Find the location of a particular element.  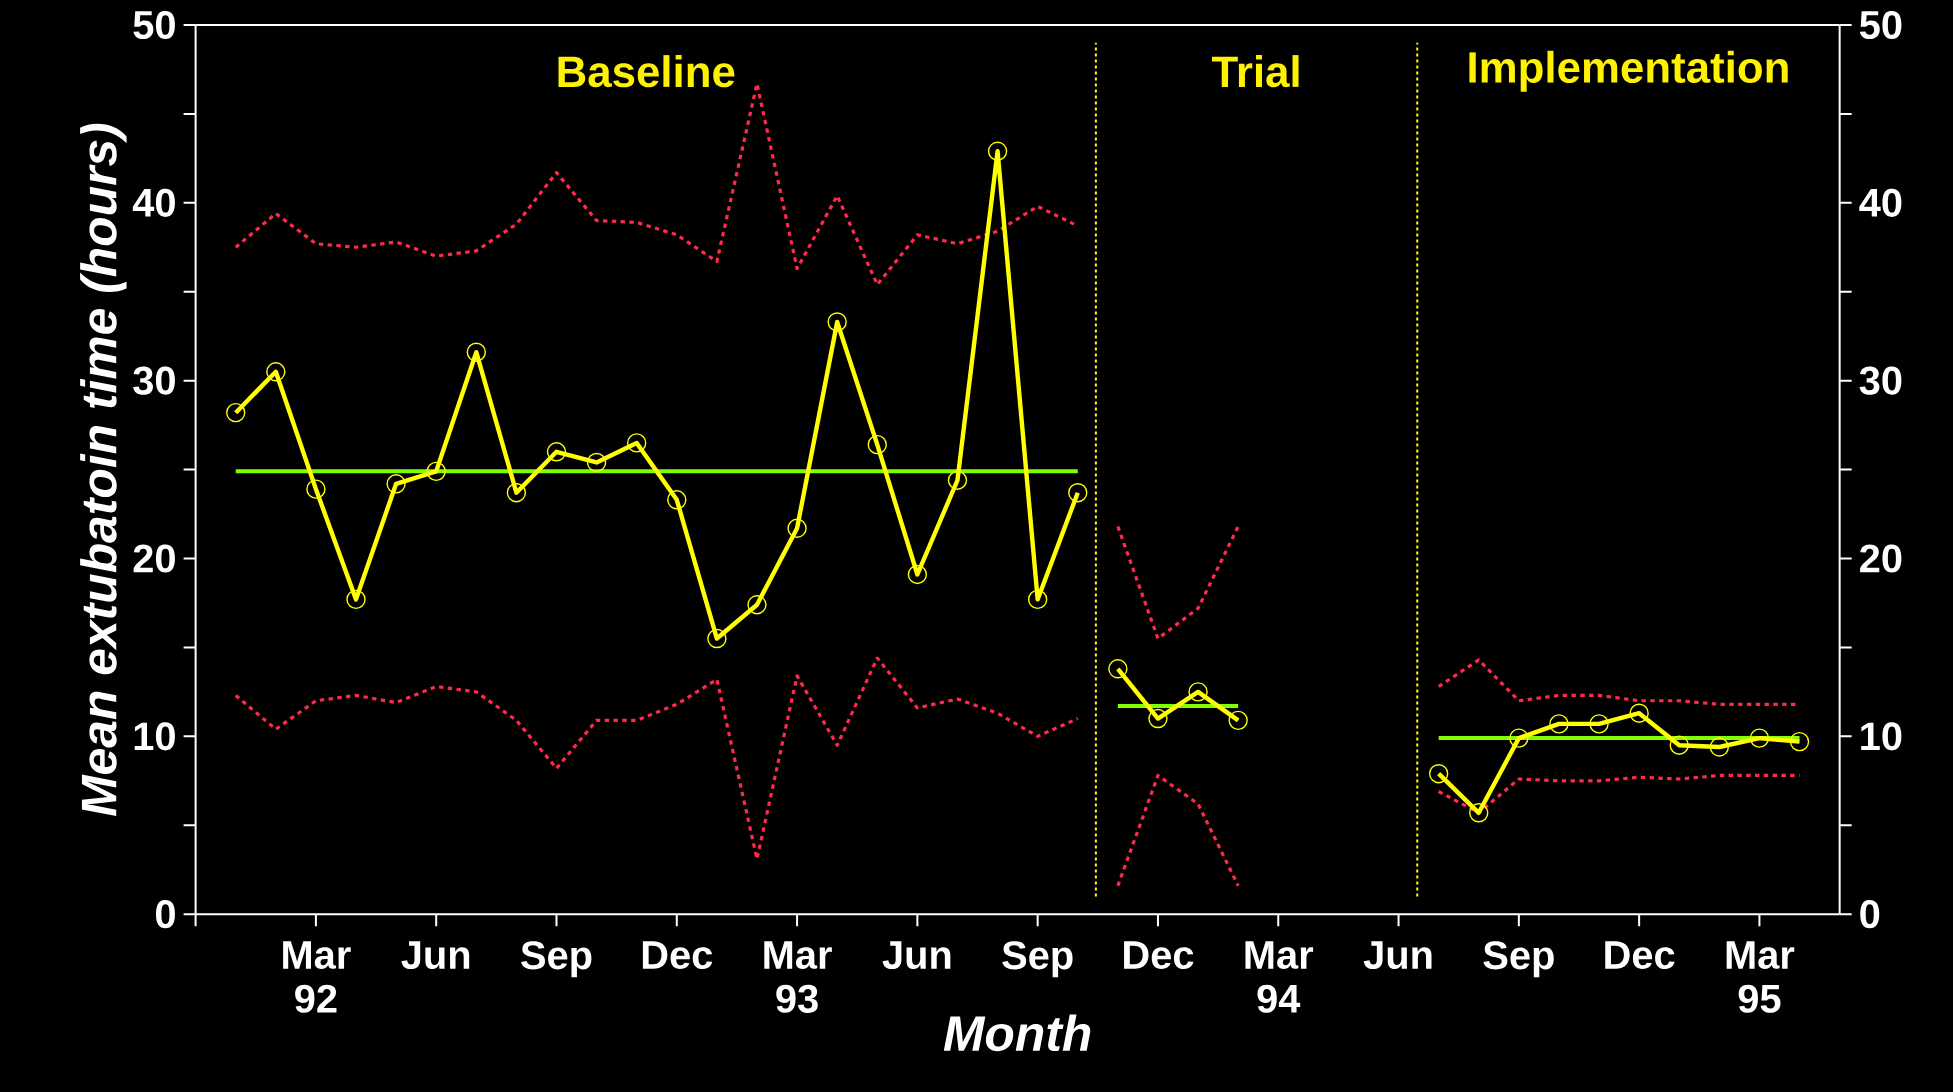

y-tick-label: 20 is located at coordinates (154, 558).